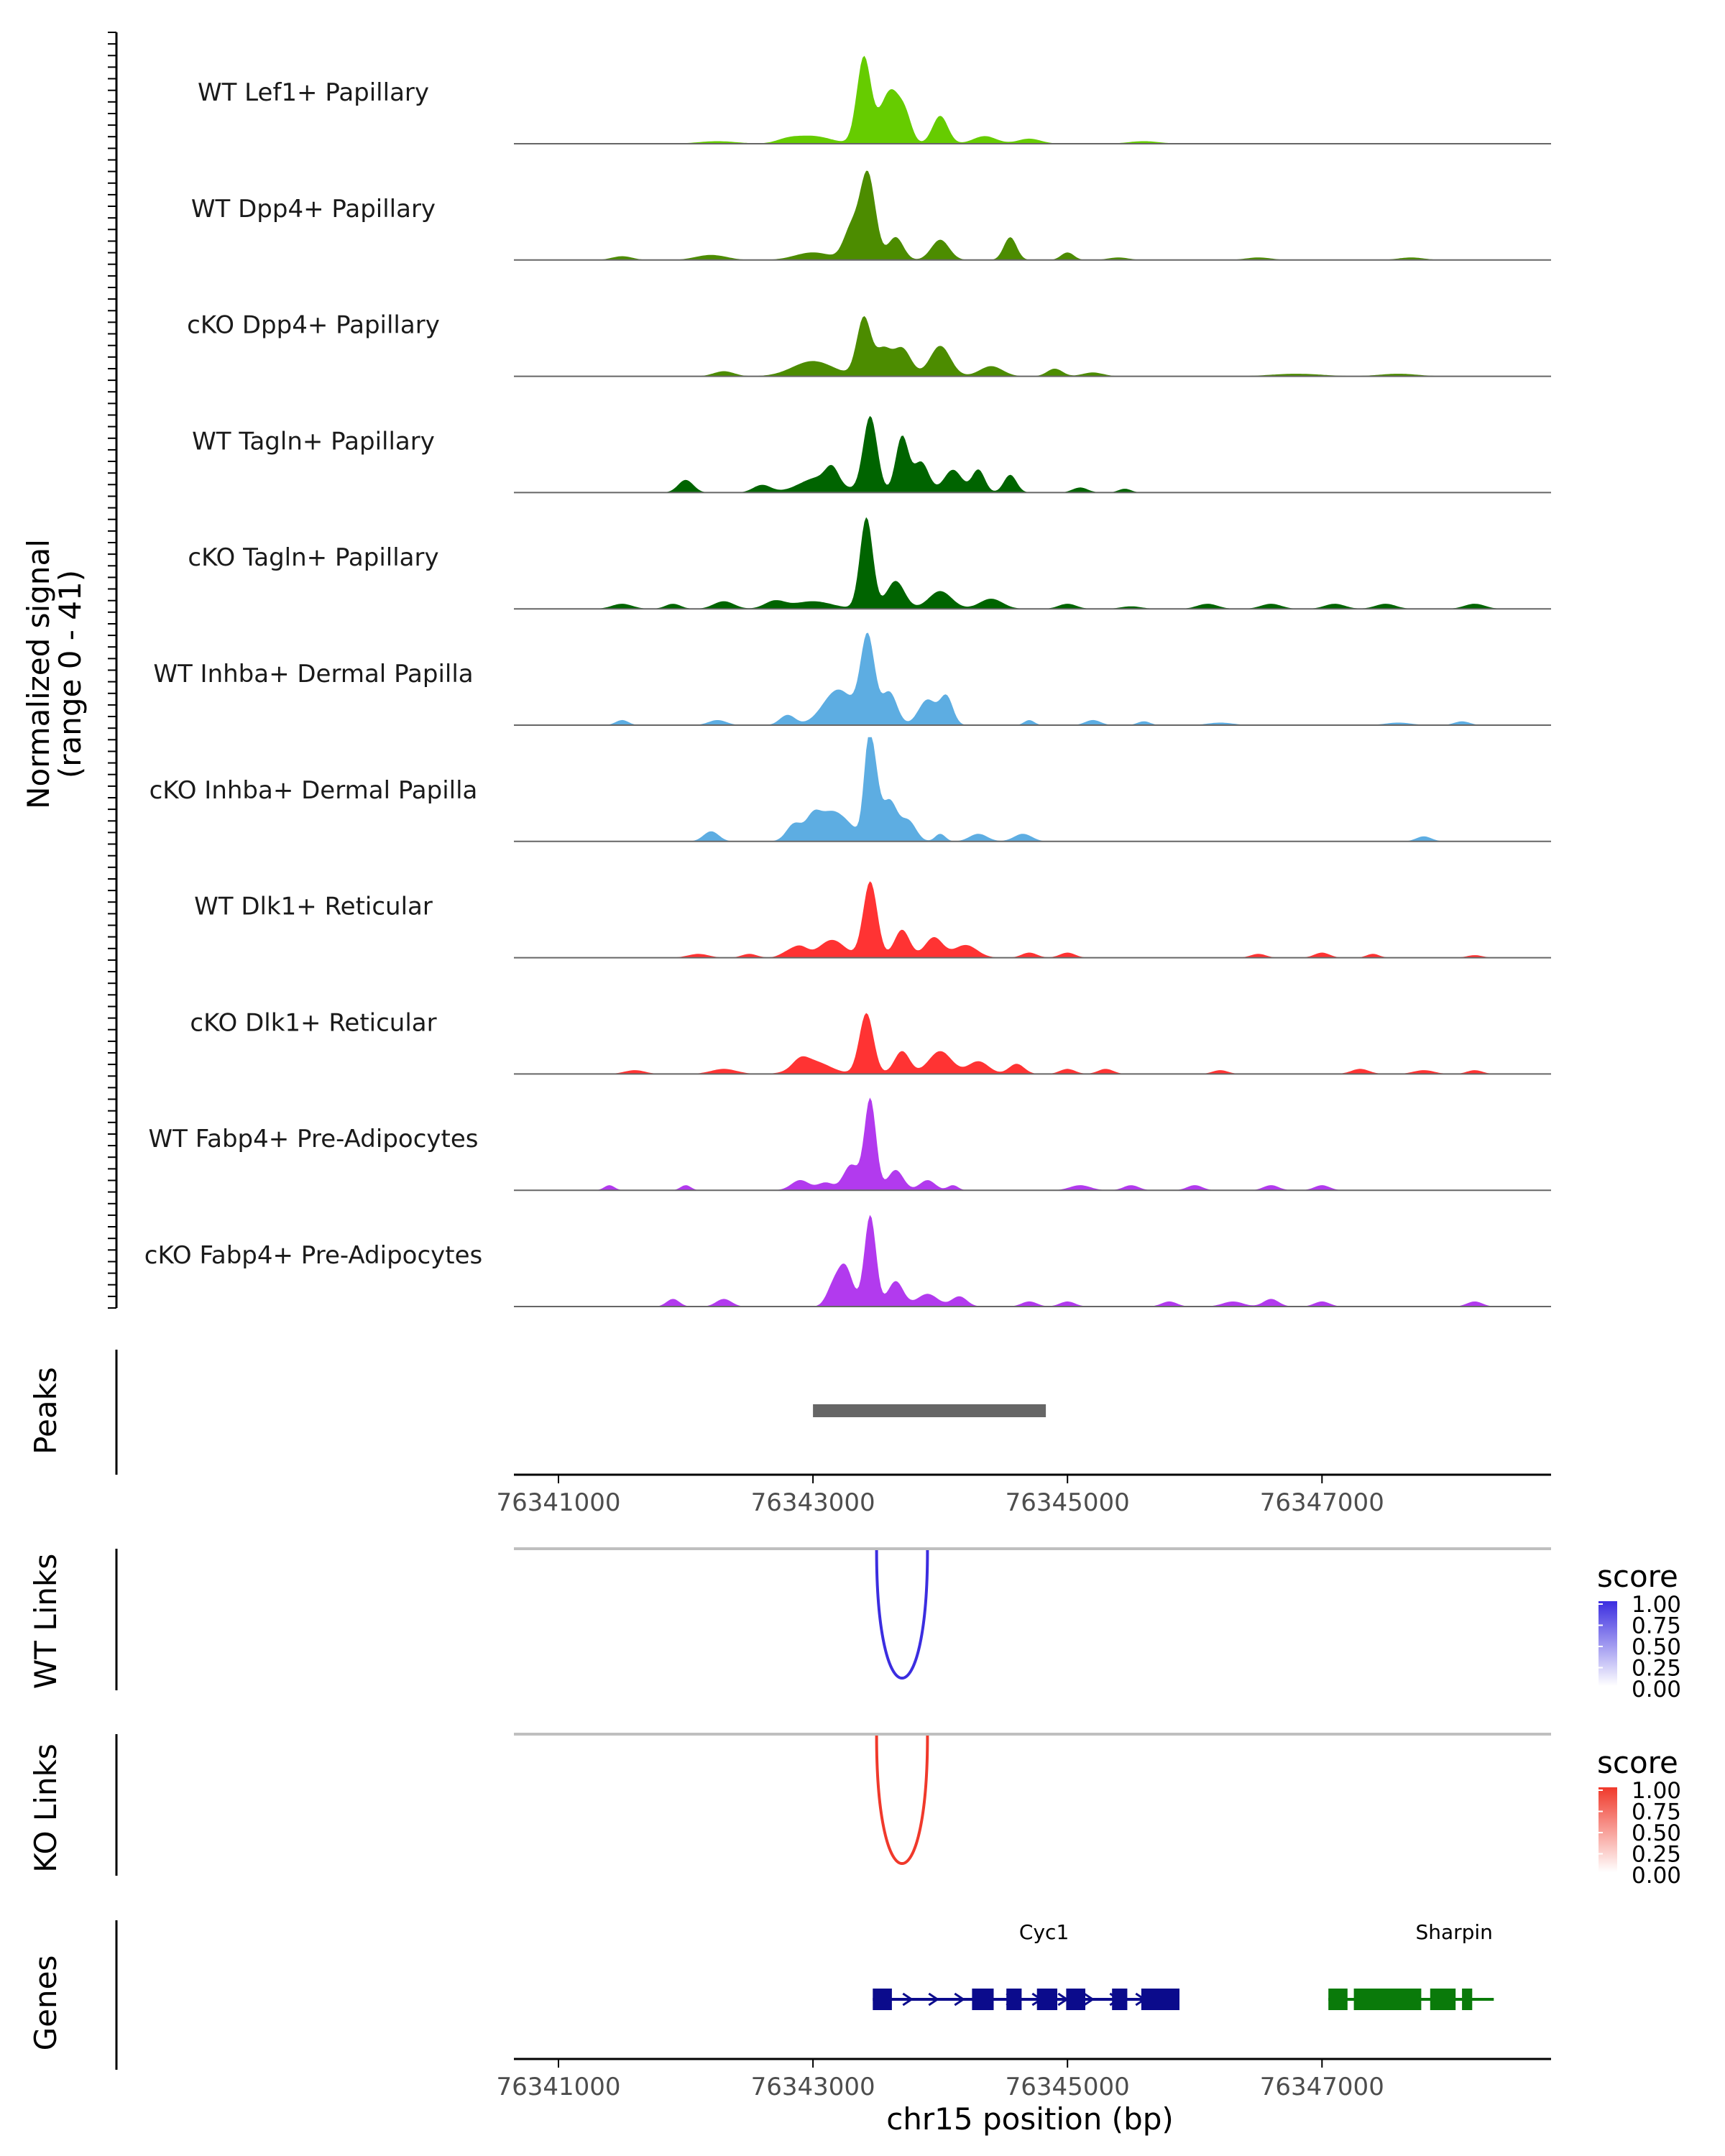 This screenshot has width=1725, height=2156. What do you see at coordinates (833, 1618) in the screenshot?
I see `wt-links-panel` at bounding box center [833, 1618].